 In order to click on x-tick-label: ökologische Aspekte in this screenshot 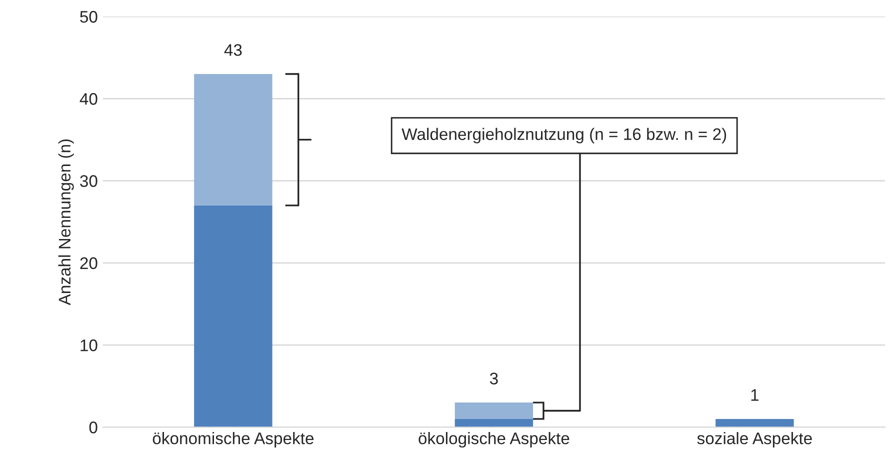, I will do `click(494, 440)`.